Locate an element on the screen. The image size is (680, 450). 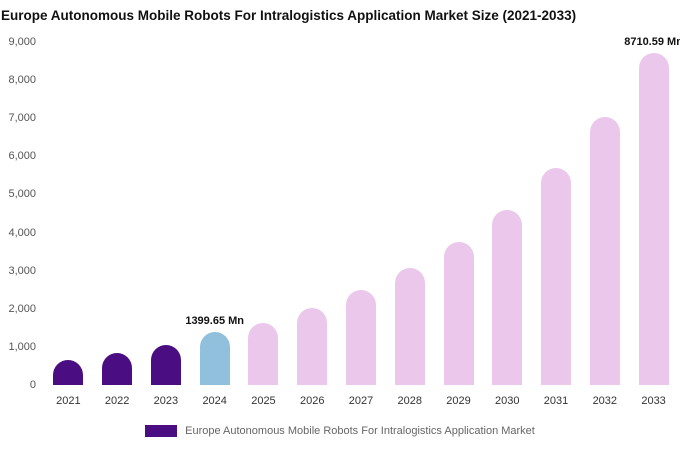
bar-2030 is located at coordinates (507, 297).